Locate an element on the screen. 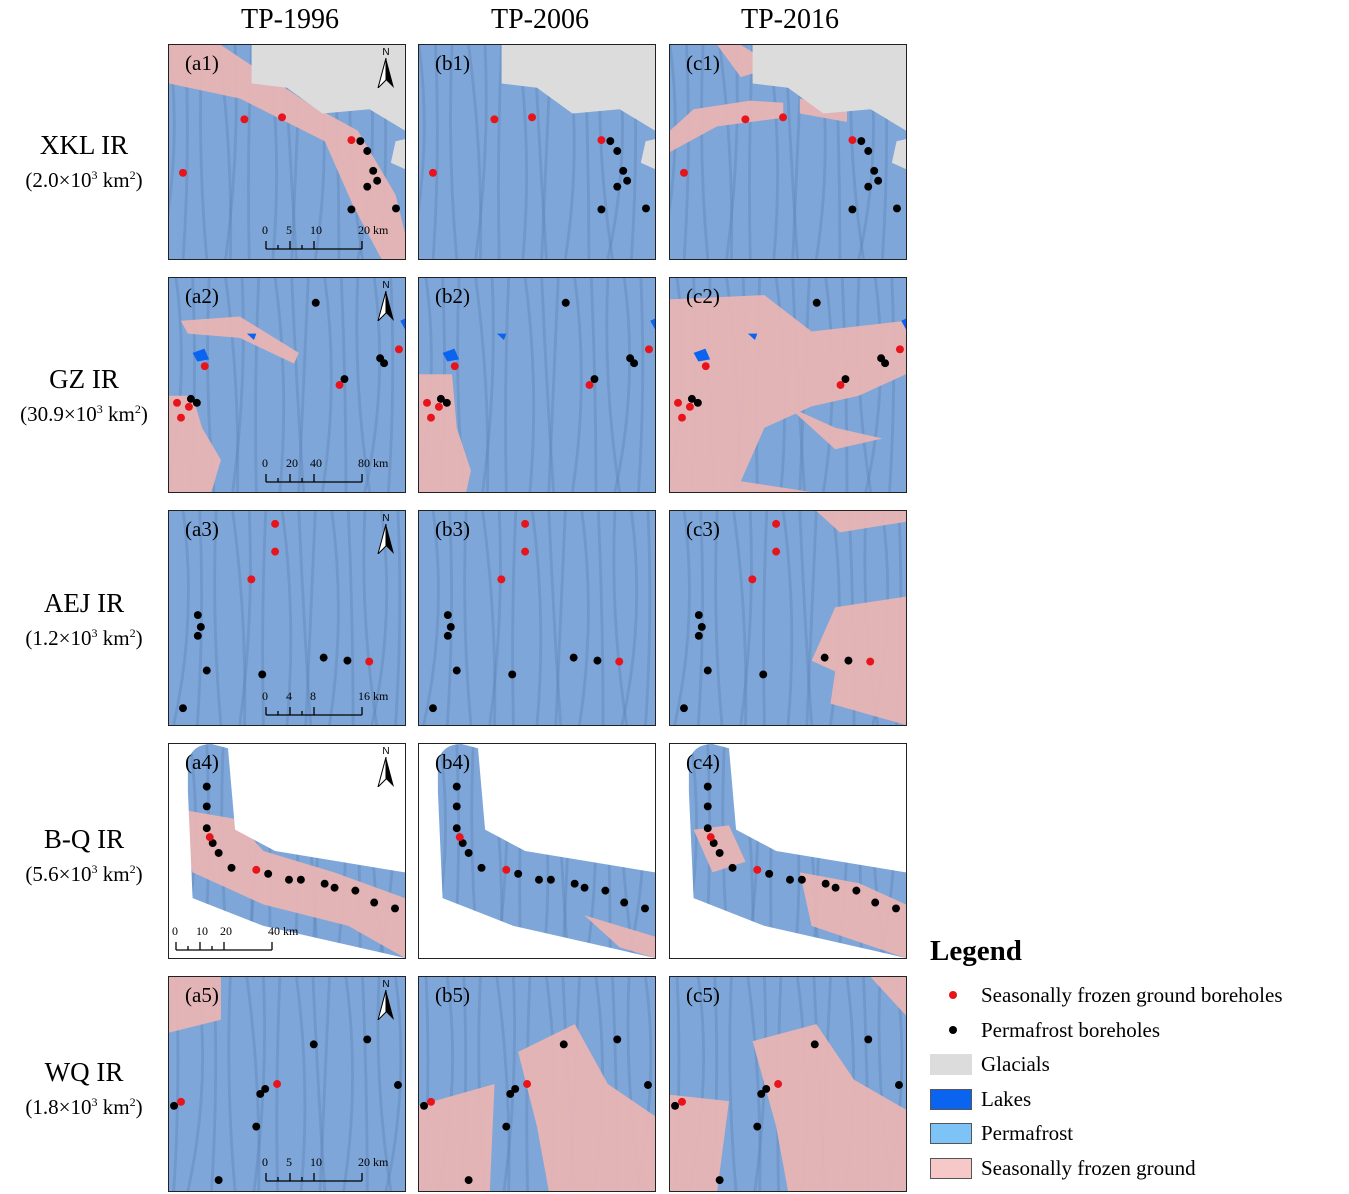  north-arrow-glyph is located at coordinates (385, 73).